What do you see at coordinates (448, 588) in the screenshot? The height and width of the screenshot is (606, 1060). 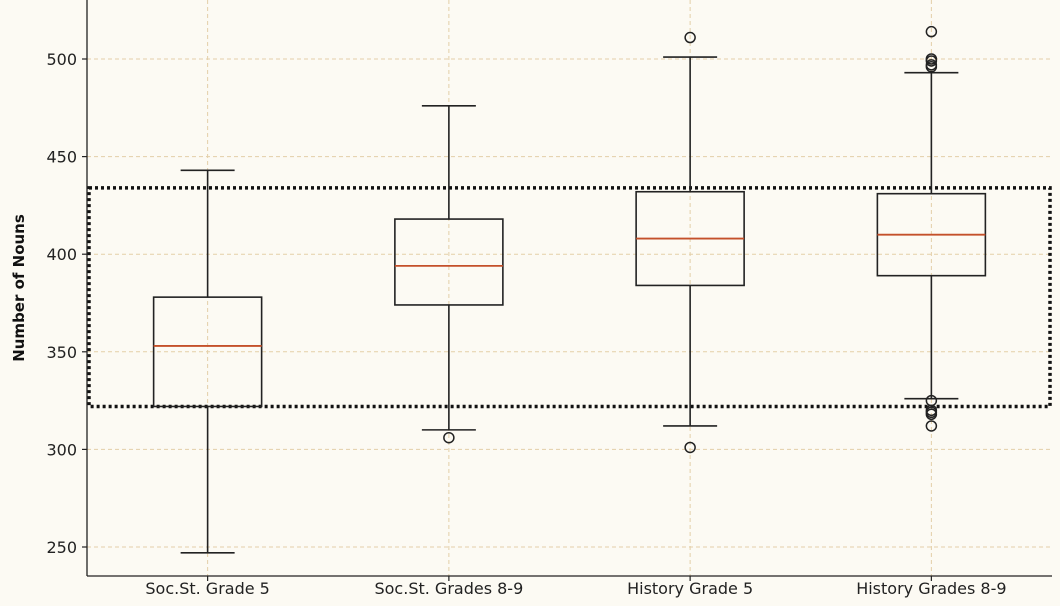 I see `x-tick-label: Soc.St. Grades 8-9` at bounding box center [448, 588].